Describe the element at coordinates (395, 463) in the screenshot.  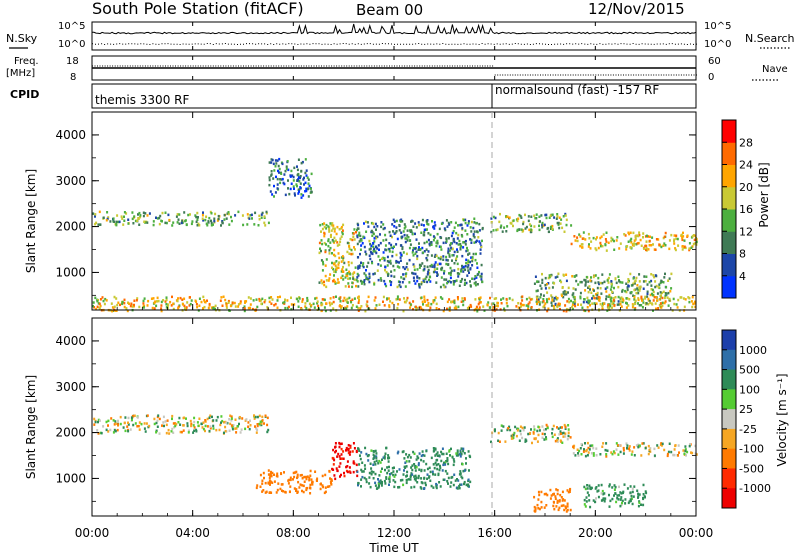
I see `velocity-data-layer` at that location.